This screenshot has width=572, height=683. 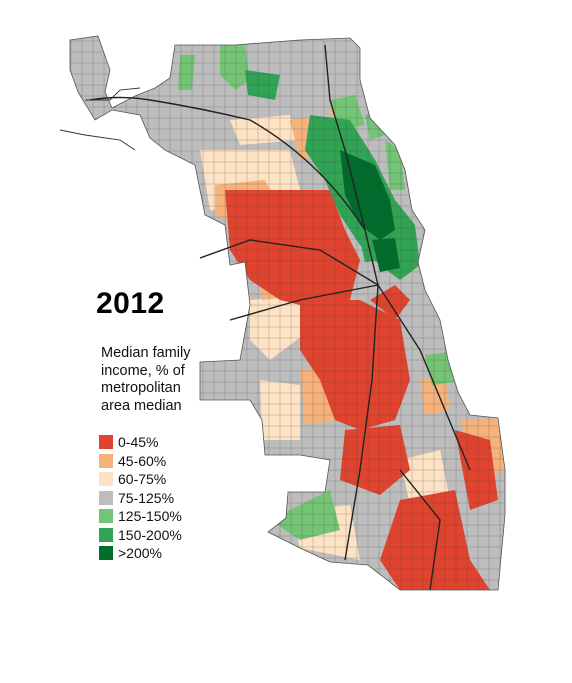 I want to click on legend-item: 125-150%, so click(x=140, y=516).